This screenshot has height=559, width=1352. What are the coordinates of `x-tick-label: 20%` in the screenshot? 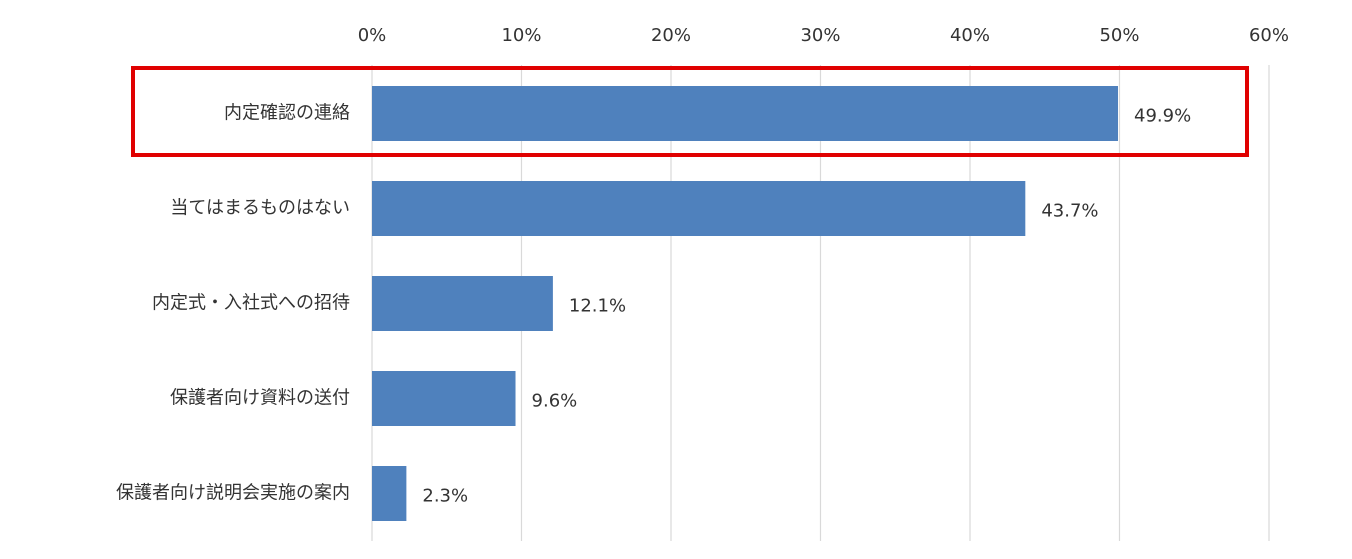 It's located at (671, 35).